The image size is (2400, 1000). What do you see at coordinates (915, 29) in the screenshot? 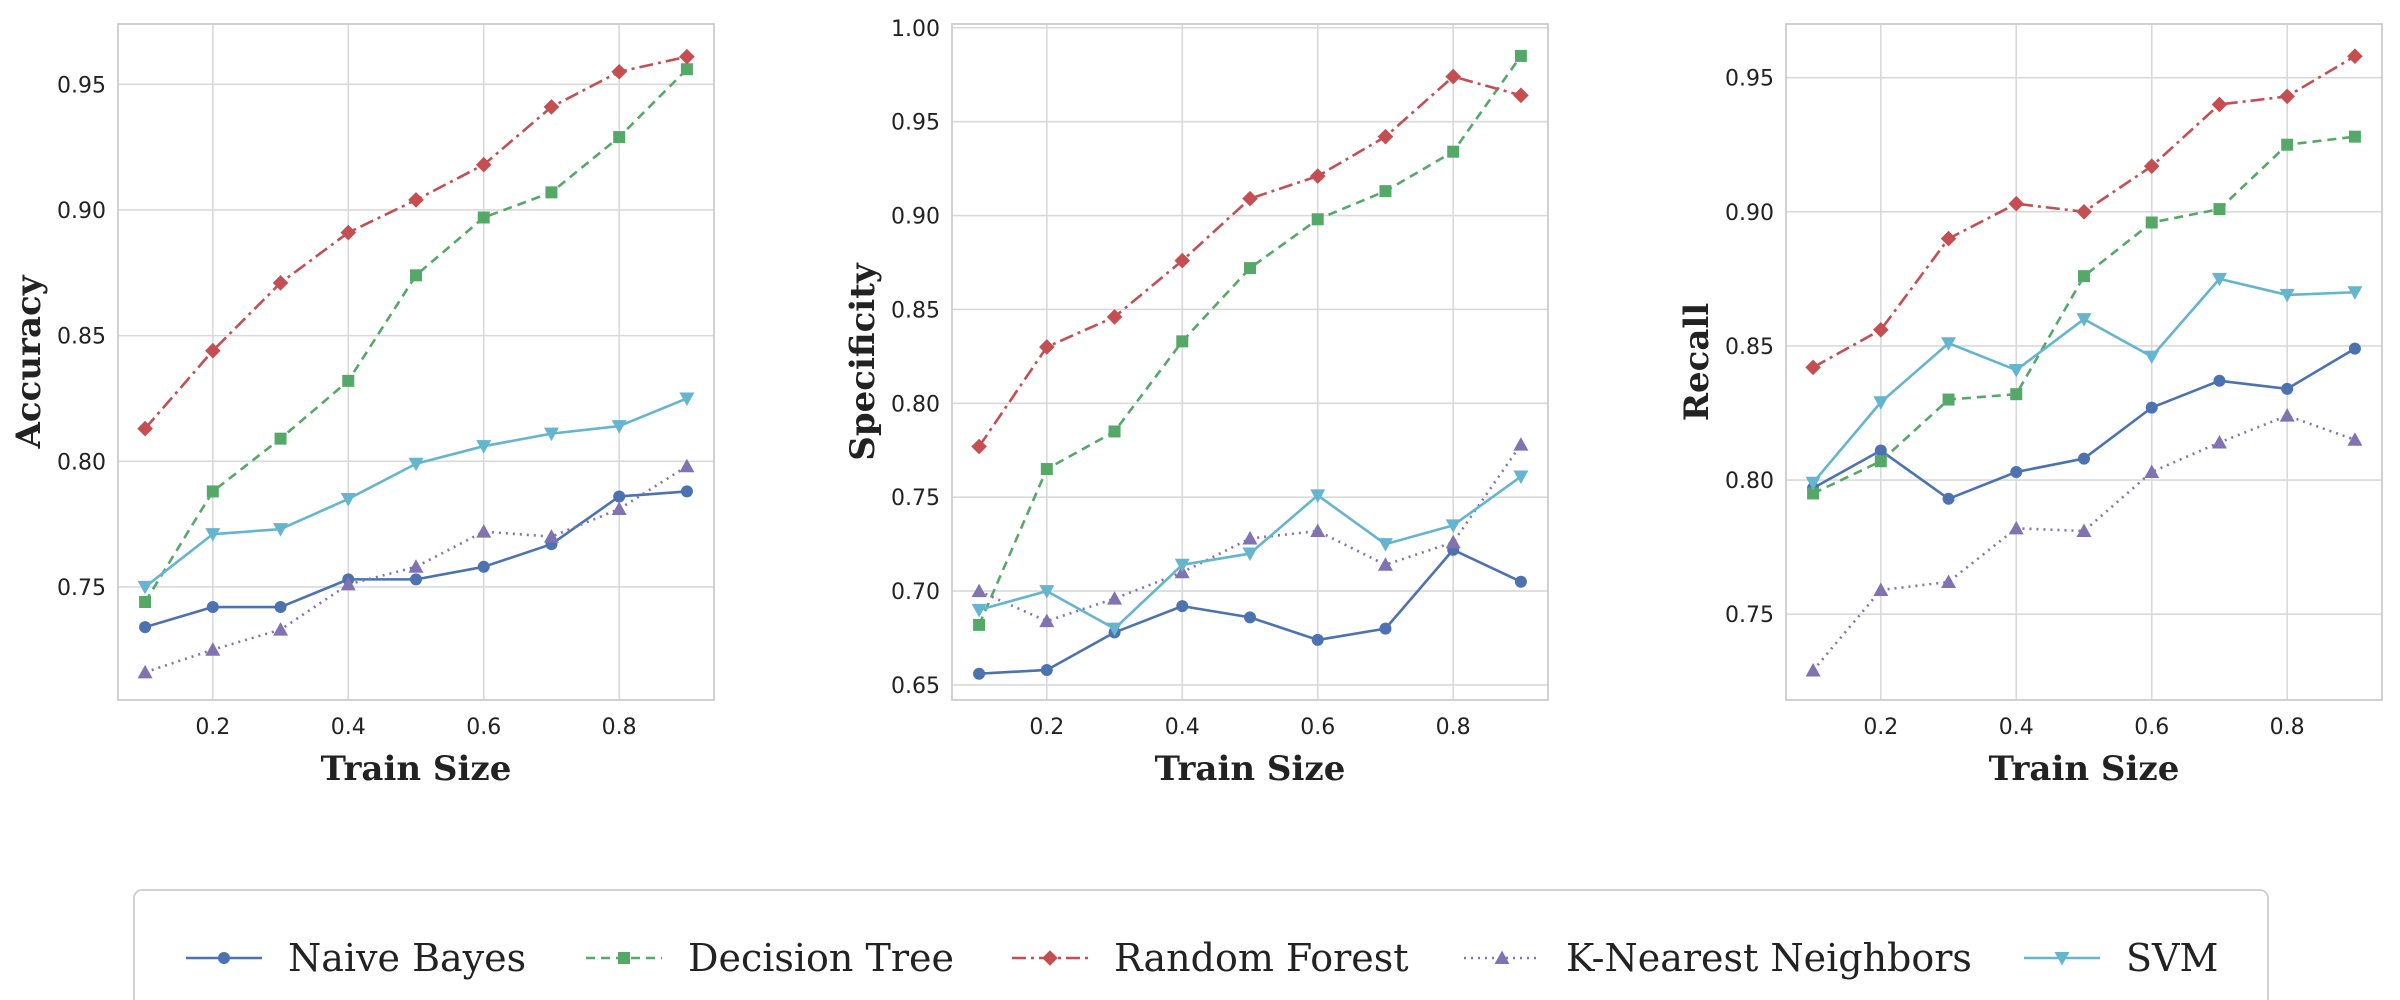
I see `y-tick-label: 1.00` at bounding box center [915, 29].